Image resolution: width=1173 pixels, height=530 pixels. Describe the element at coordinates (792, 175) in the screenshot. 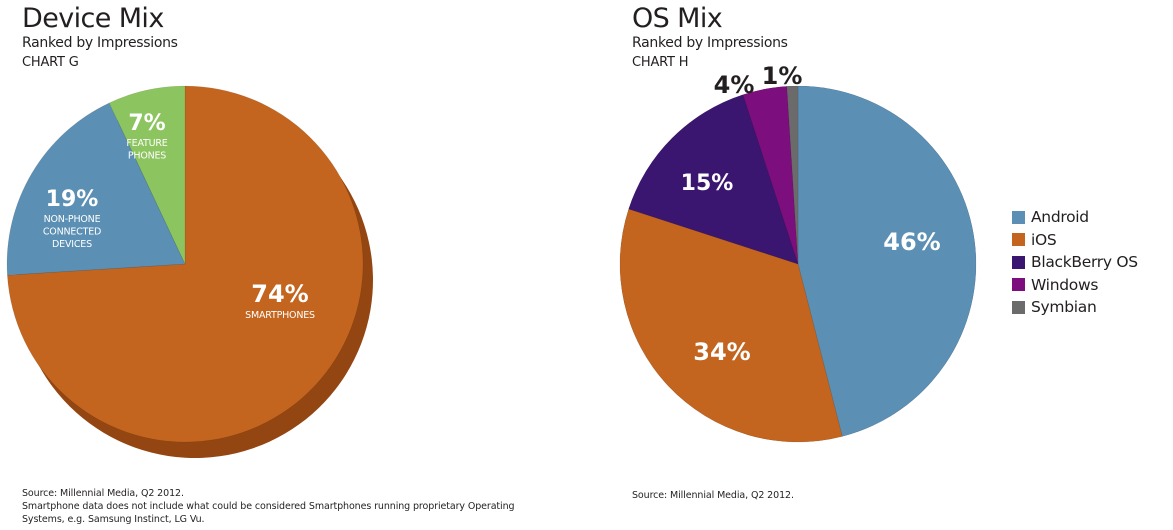

I see `pie-slice-symbian` at that location.